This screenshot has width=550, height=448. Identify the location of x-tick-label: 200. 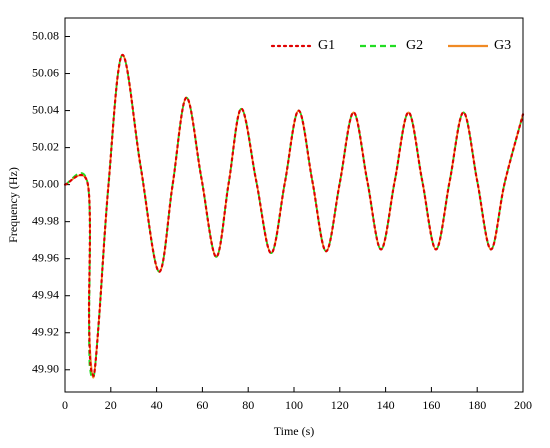
(523, 405).